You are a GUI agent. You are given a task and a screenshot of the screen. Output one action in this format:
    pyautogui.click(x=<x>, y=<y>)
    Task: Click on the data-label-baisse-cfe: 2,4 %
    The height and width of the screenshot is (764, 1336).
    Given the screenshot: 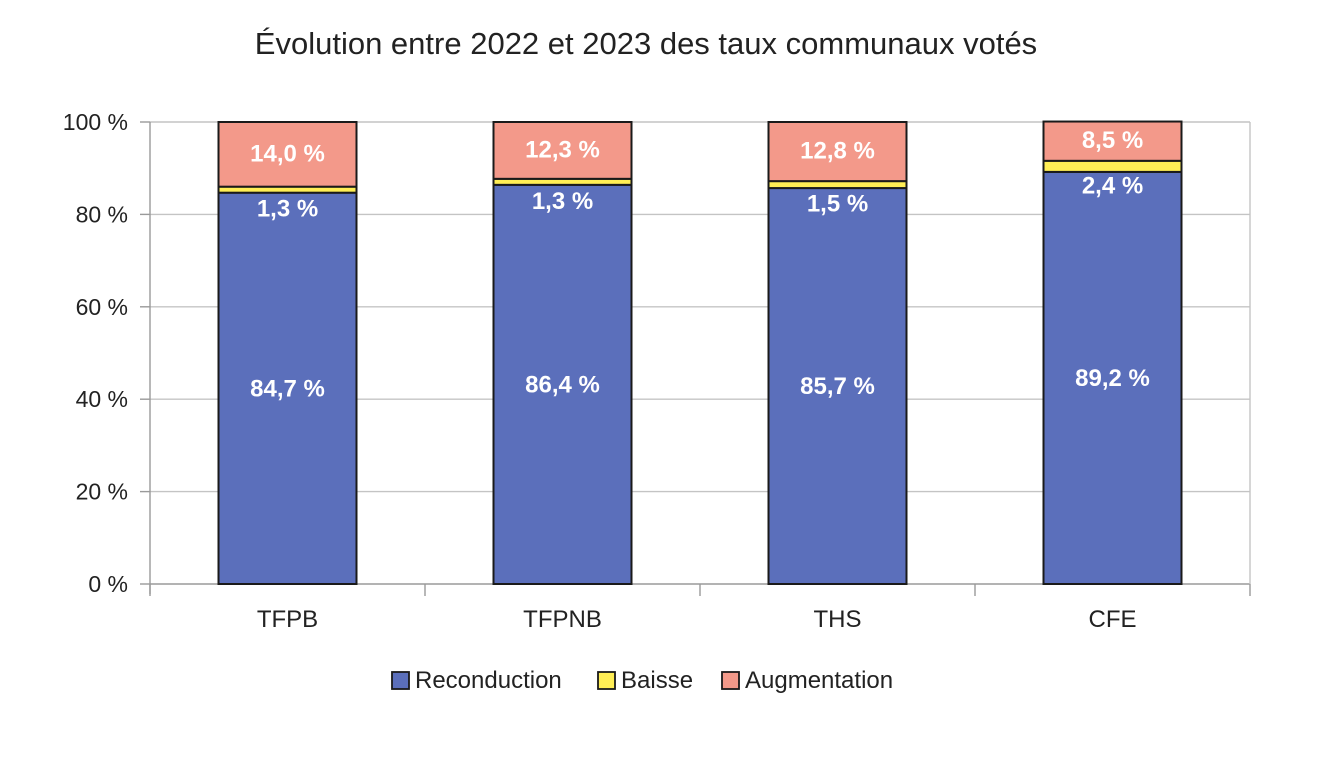 What is the action you would take?
    pyautogui.click(x=1112, y=185)
    